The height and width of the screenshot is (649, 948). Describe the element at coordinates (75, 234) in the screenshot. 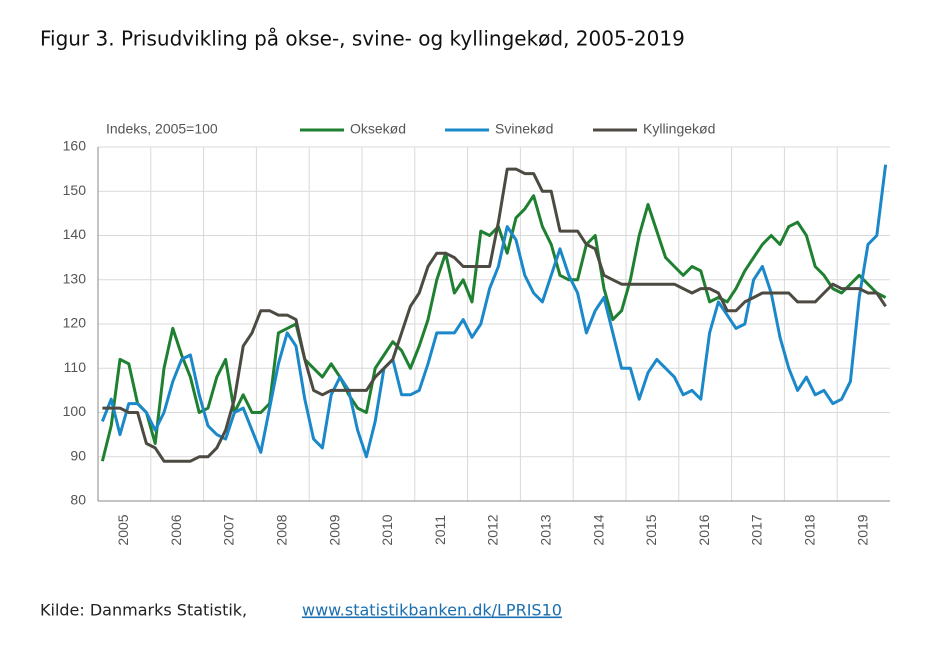

I see `y-tick-label: 140` at that location.